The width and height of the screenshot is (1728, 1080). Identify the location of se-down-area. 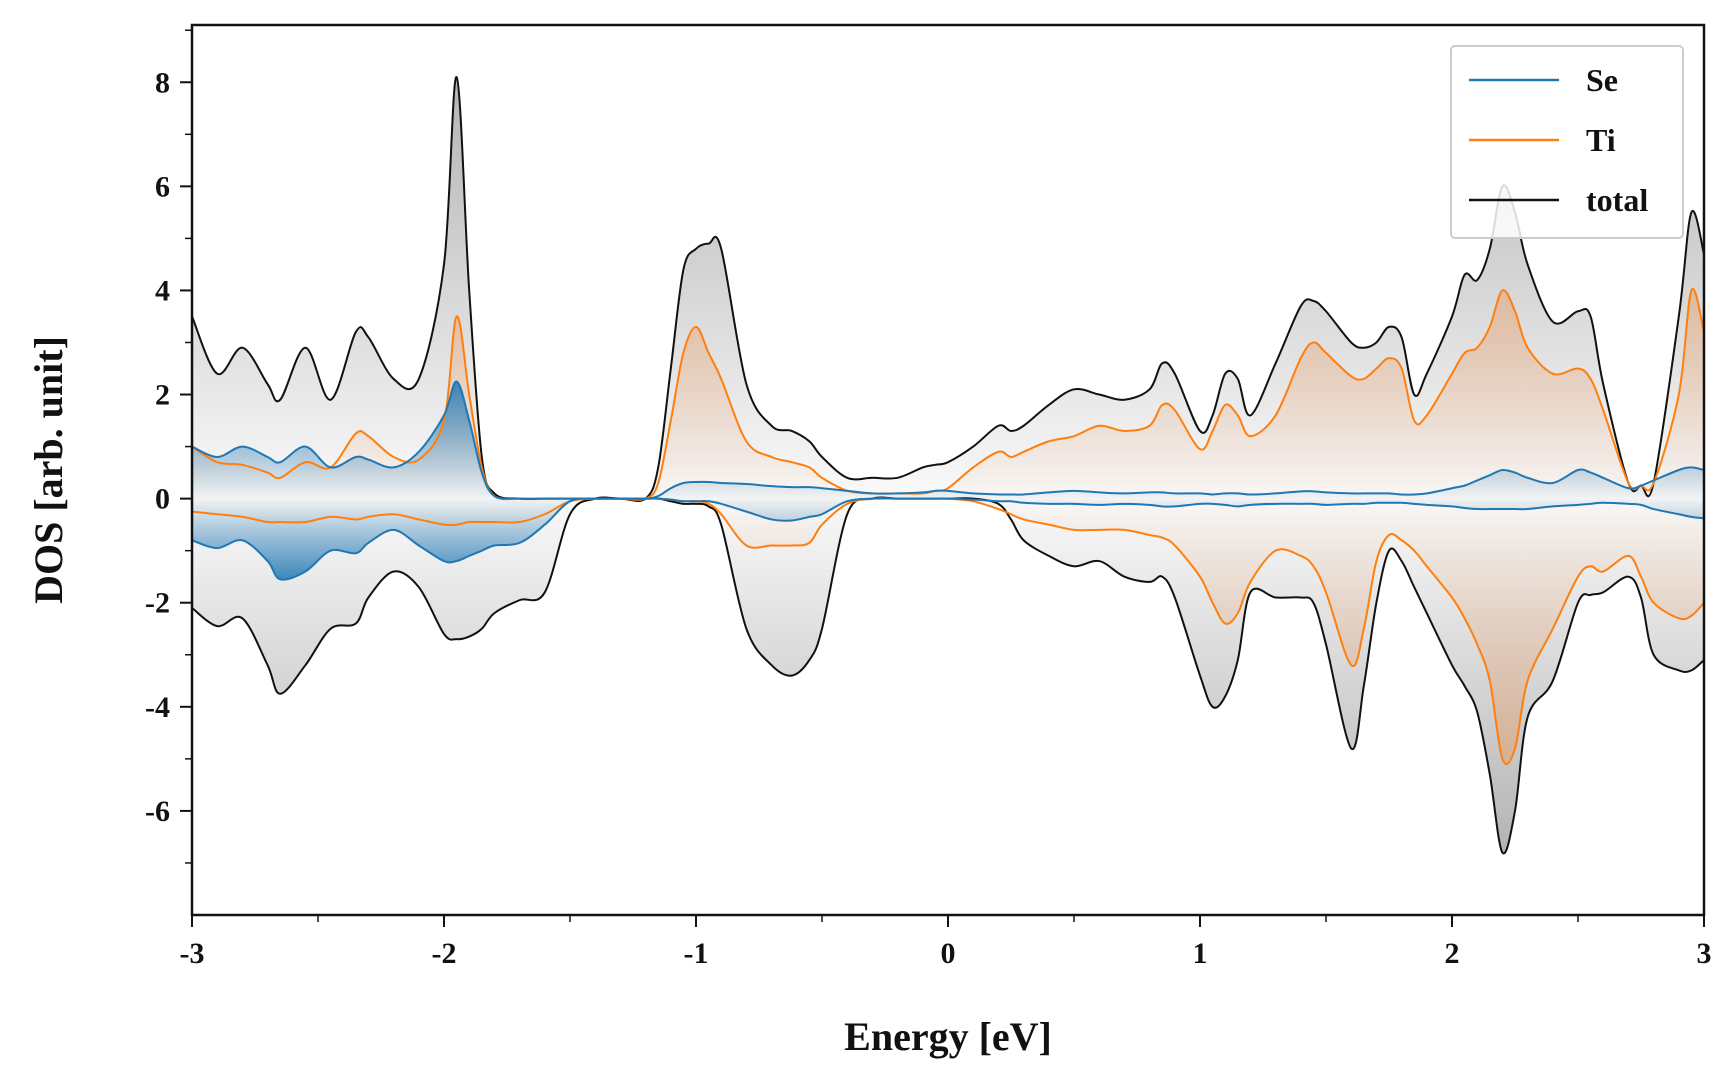
(948, 539).